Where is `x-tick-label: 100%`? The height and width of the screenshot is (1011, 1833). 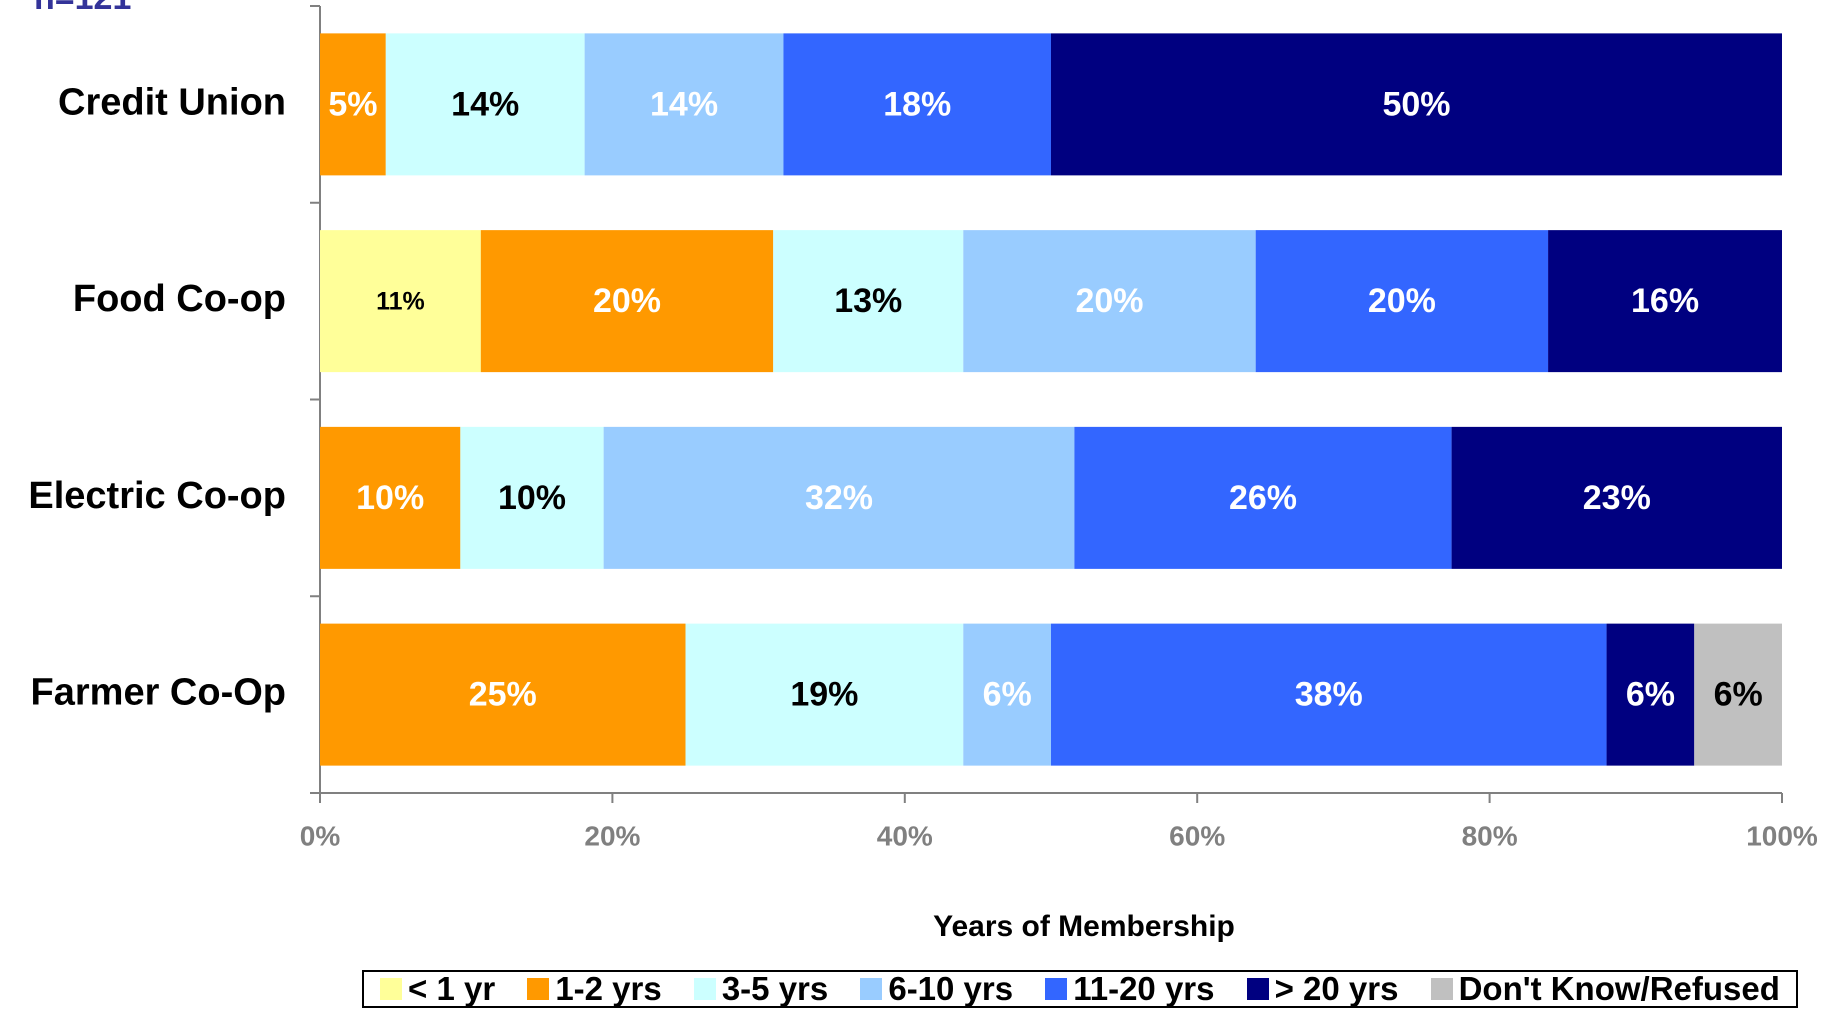 x-tick-label: 100% is located at coordinates (1782, 835).